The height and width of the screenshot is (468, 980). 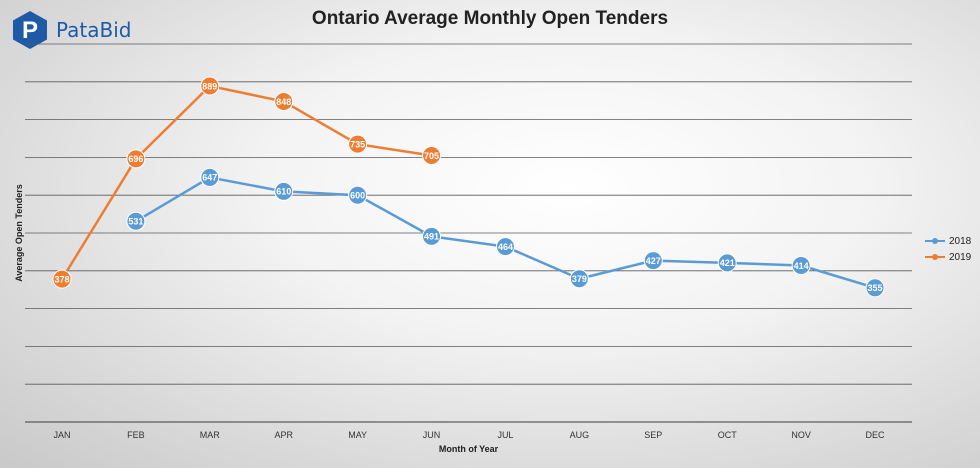 I want to click on x-tick-label: JUL, so click(x=505, y=435).